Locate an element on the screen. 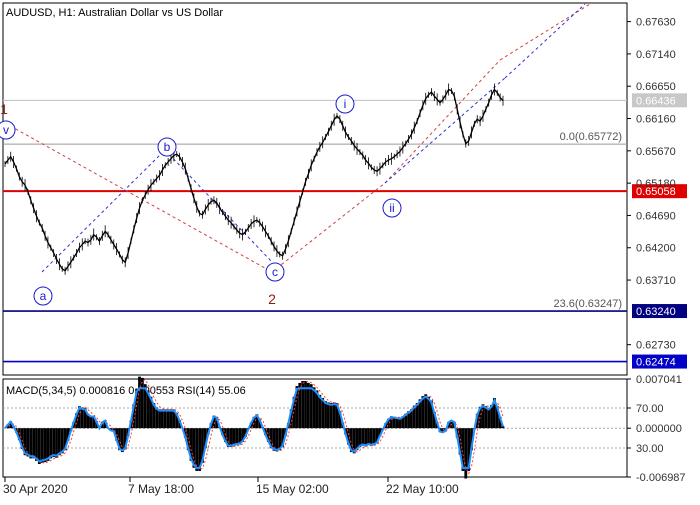 This screenshot has height=505, width=700. x-tick-label: 7 May 18:00 is located at coordinates (161, 489).